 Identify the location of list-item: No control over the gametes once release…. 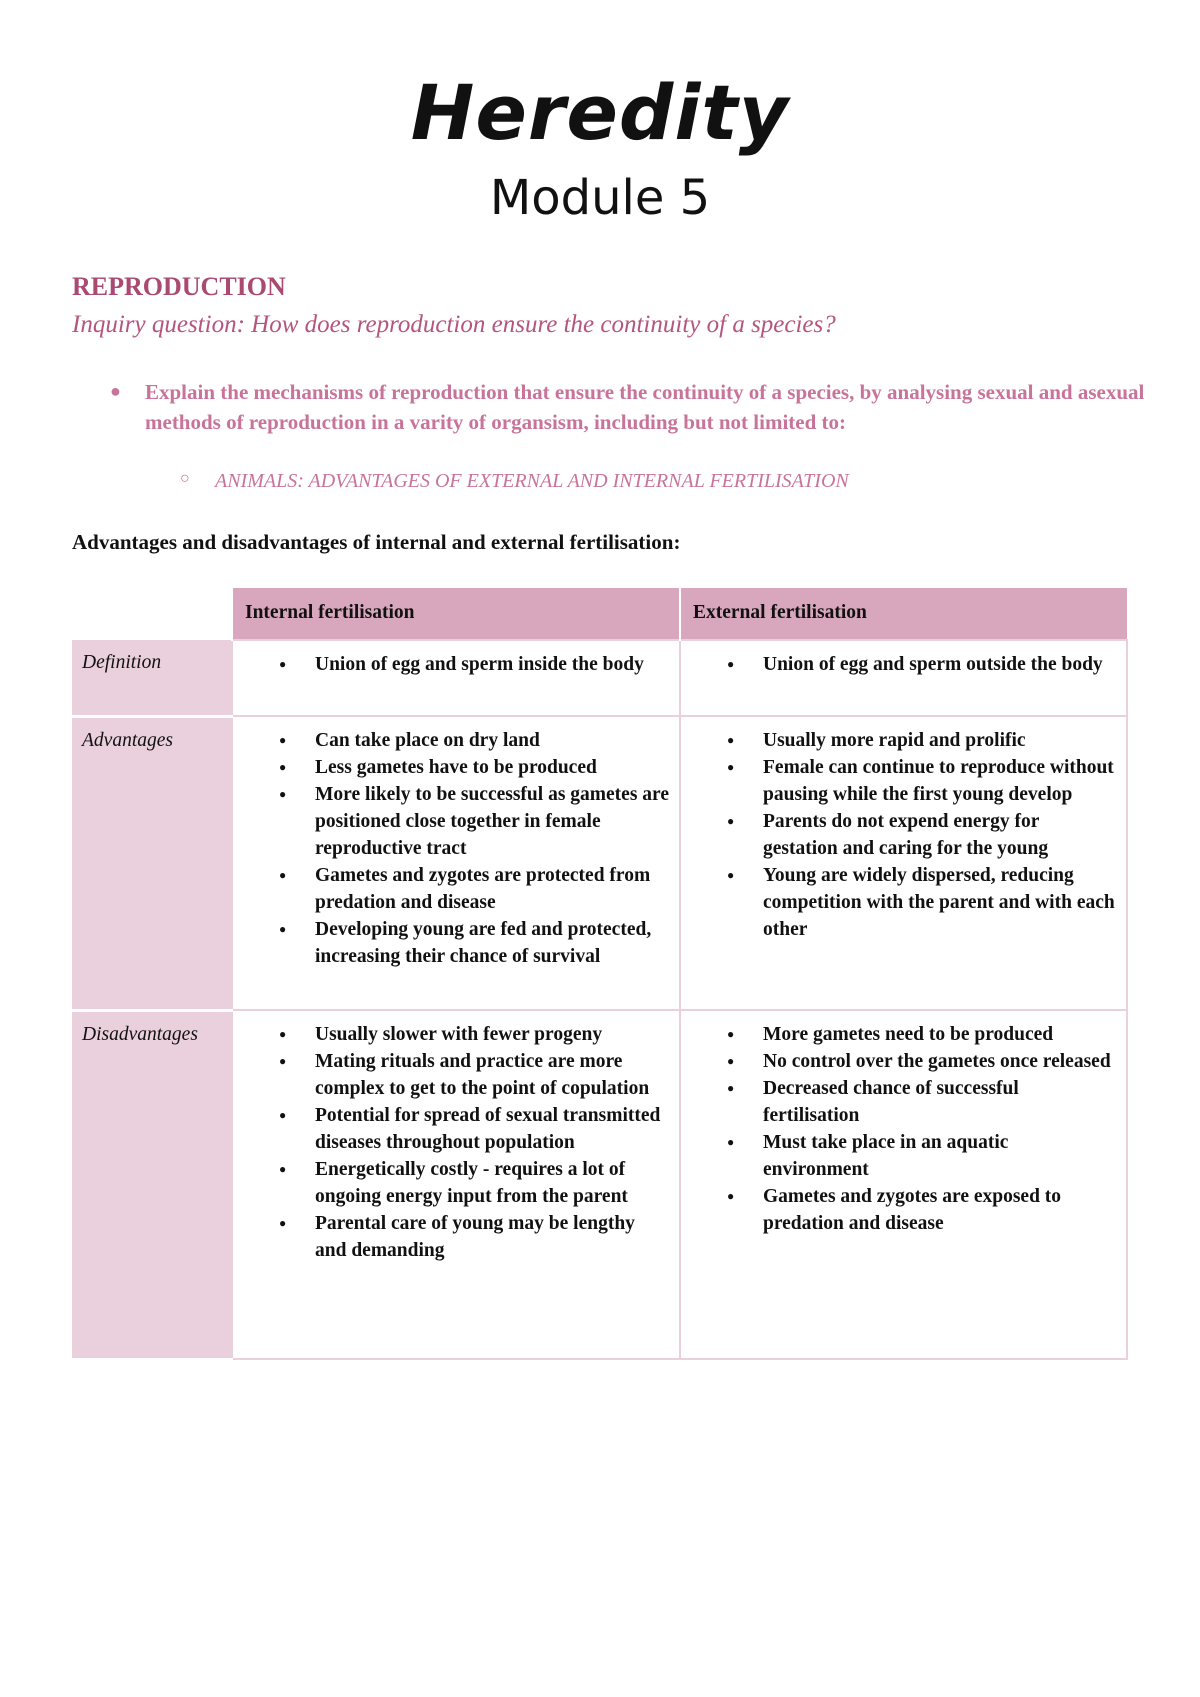
(921, 1061).